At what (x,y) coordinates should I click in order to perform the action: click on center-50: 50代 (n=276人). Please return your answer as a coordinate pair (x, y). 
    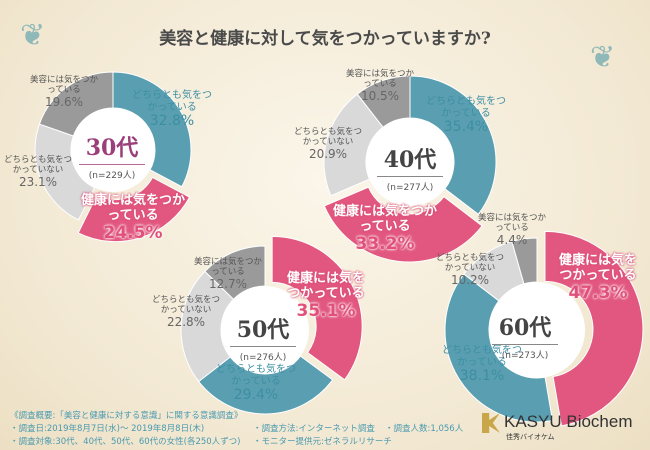
    Looking at the image, I should click on (263, 337).